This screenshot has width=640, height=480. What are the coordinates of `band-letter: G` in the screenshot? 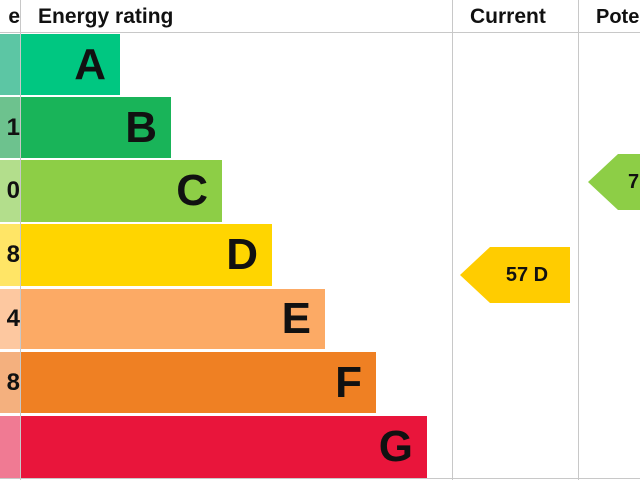 It's located at (395, 446).